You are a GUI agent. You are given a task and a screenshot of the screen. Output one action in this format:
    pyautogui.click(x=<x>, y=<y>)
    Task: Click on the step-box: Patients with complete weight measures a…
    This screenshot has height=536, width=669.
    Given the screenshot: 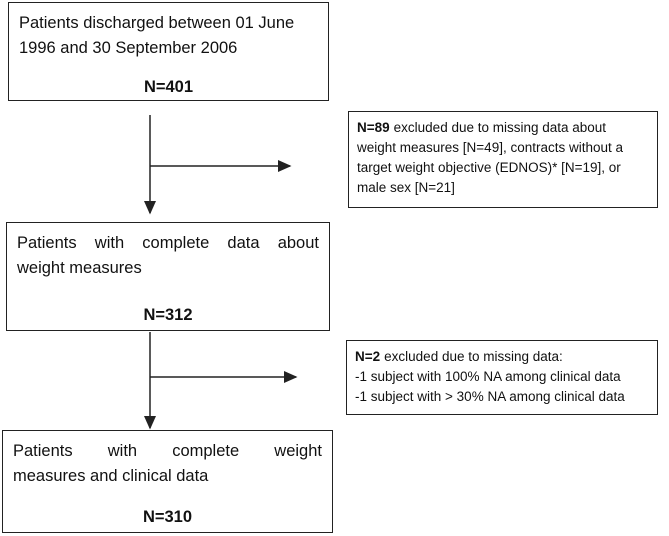 What is the action you would take?
    pyautogui.click(x=167, y=481)
    